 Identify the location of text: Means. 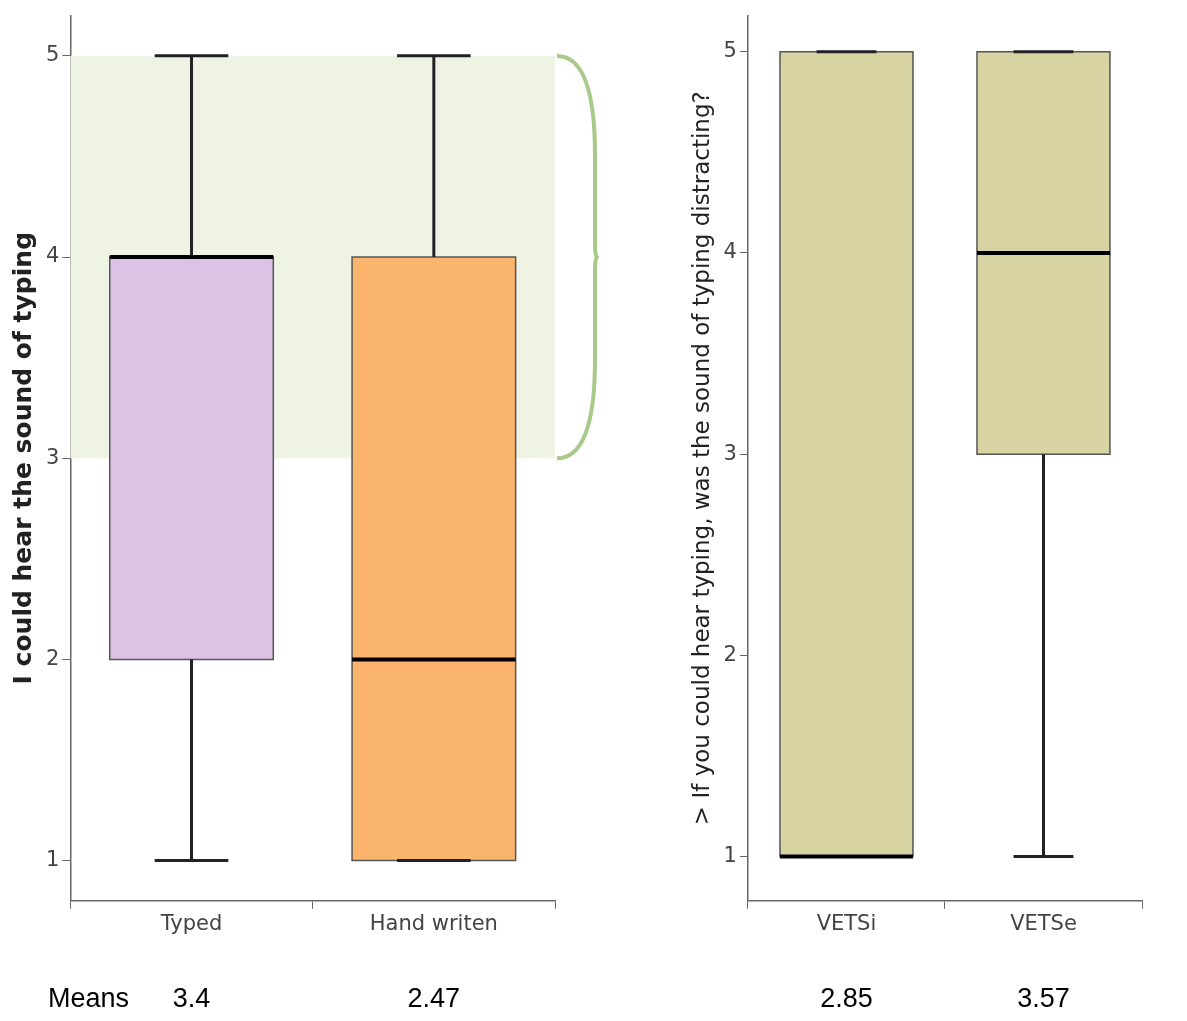
(89, 998).